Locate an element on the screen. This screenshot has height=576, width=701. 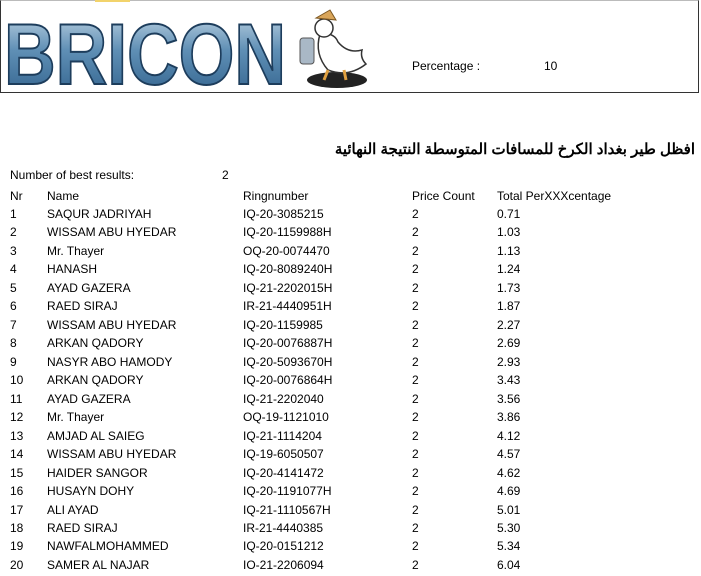
cell-ringnumber: IQ-20-1191077H is located at coordinates (287, 491).